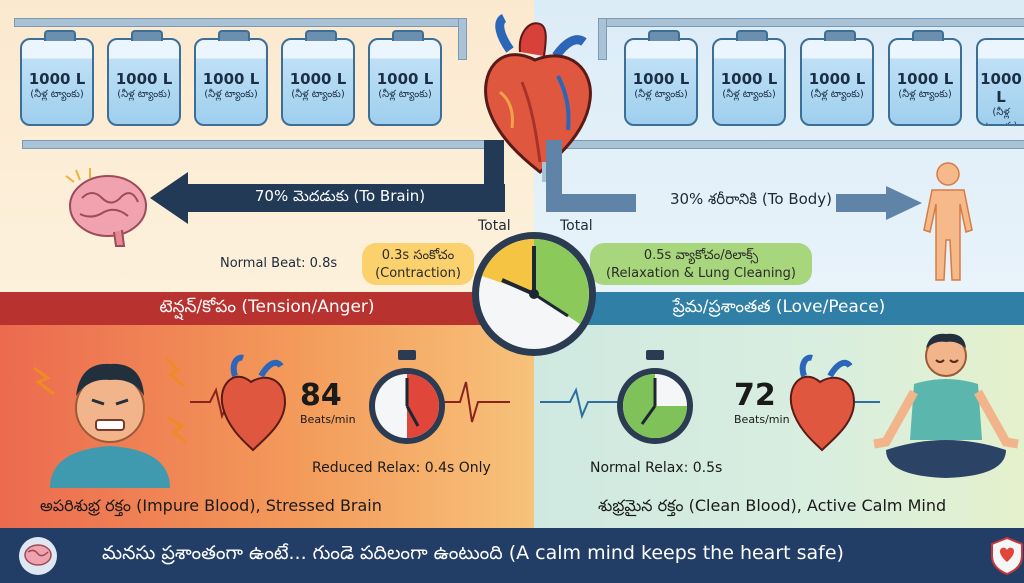  I want to click on footer-brain-icon, so click(38, 555).